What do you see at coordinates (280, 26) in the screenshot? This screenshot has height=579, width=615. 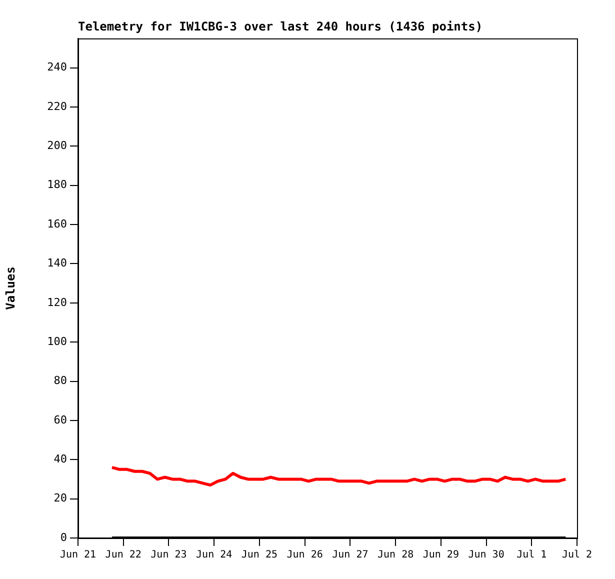 I see `chart-title: Telemetry for IW1CBG-3 over last 240 hours (1436 points)` at bounding box center [280, 26].